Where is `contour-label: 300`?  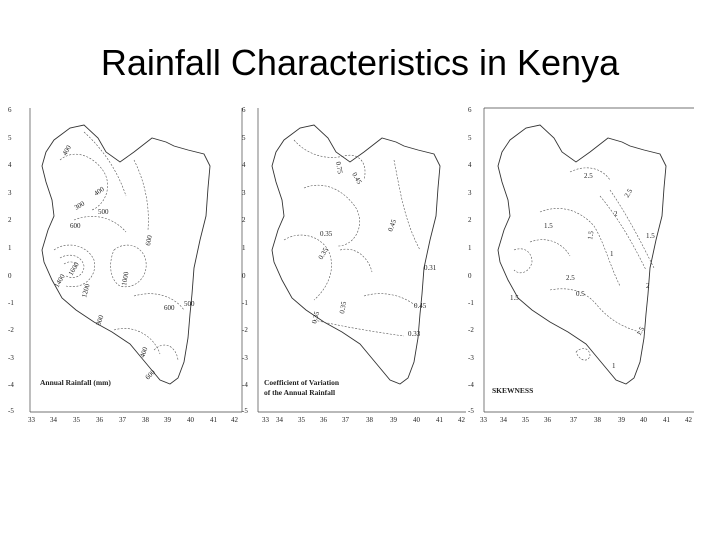
contour-label: 300 is located at coordinates (80, 205).